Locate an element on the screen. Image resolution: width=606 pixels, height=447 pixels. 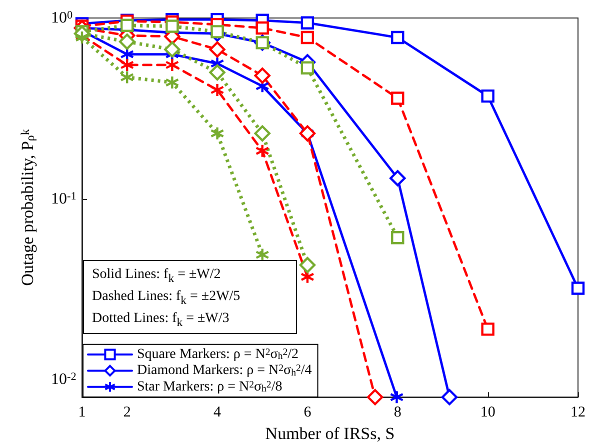
x-axis-title: Number of IRSs, S is located at coordinates (330, 433).